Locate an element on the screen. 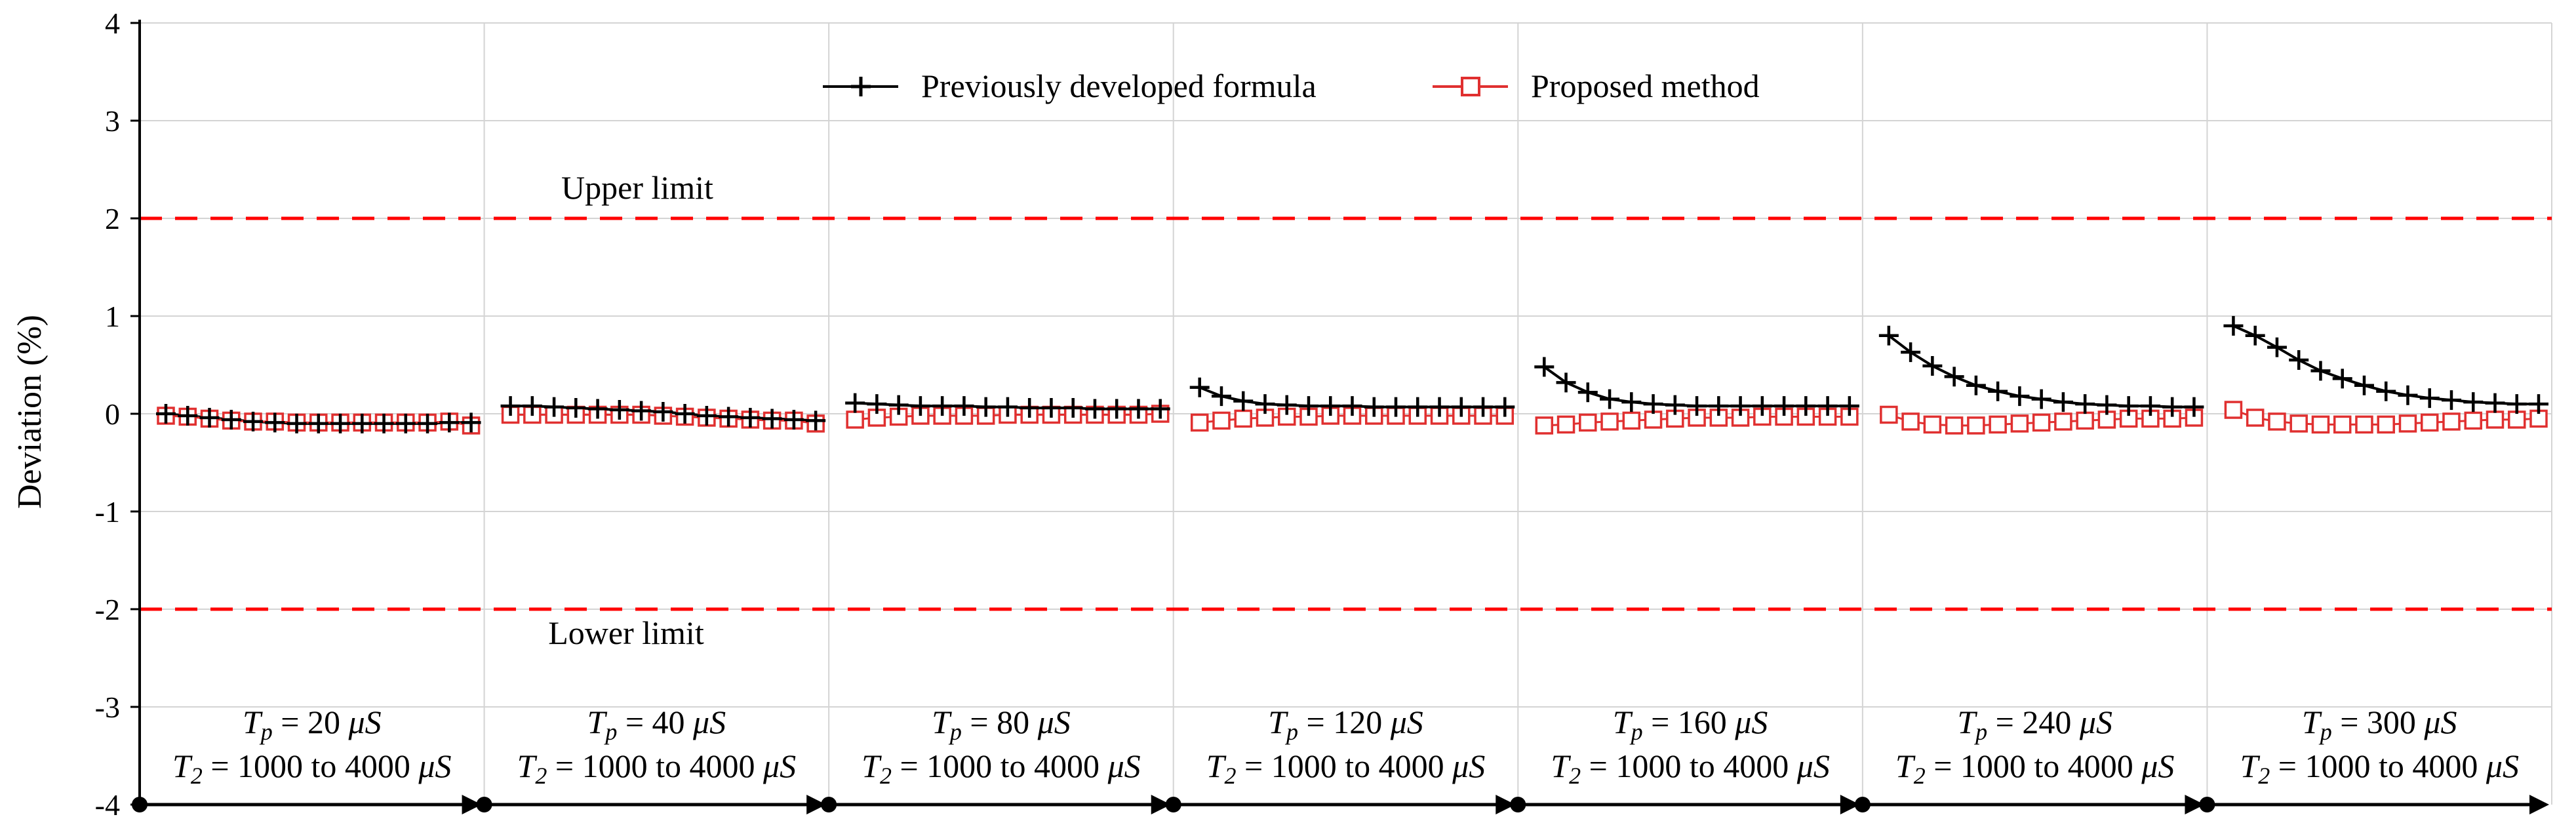  y-tick-label: 3 is located at coordinates (112, 121).